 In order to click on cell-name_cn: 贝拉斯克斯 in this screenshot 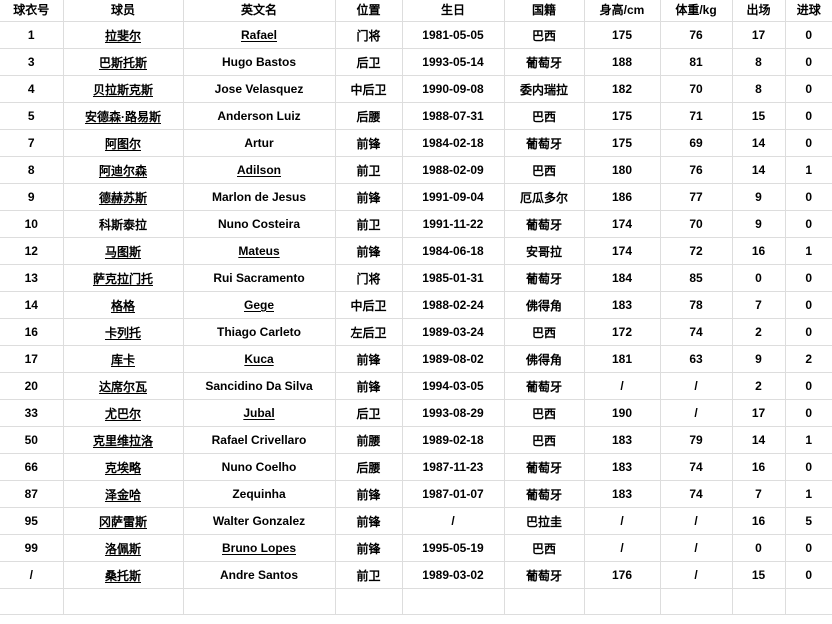, I will do `click(123, 89)`.